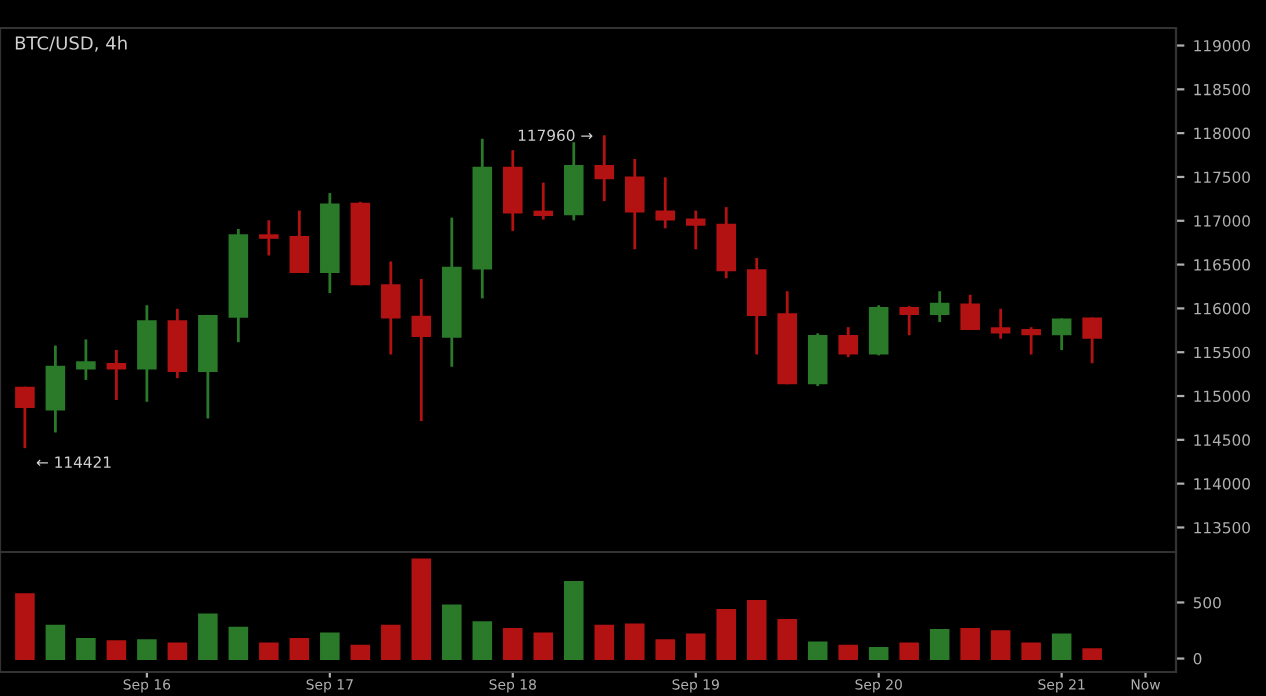  I want to click on chart-title: BTC/USD, 4h, so click(71, 43).